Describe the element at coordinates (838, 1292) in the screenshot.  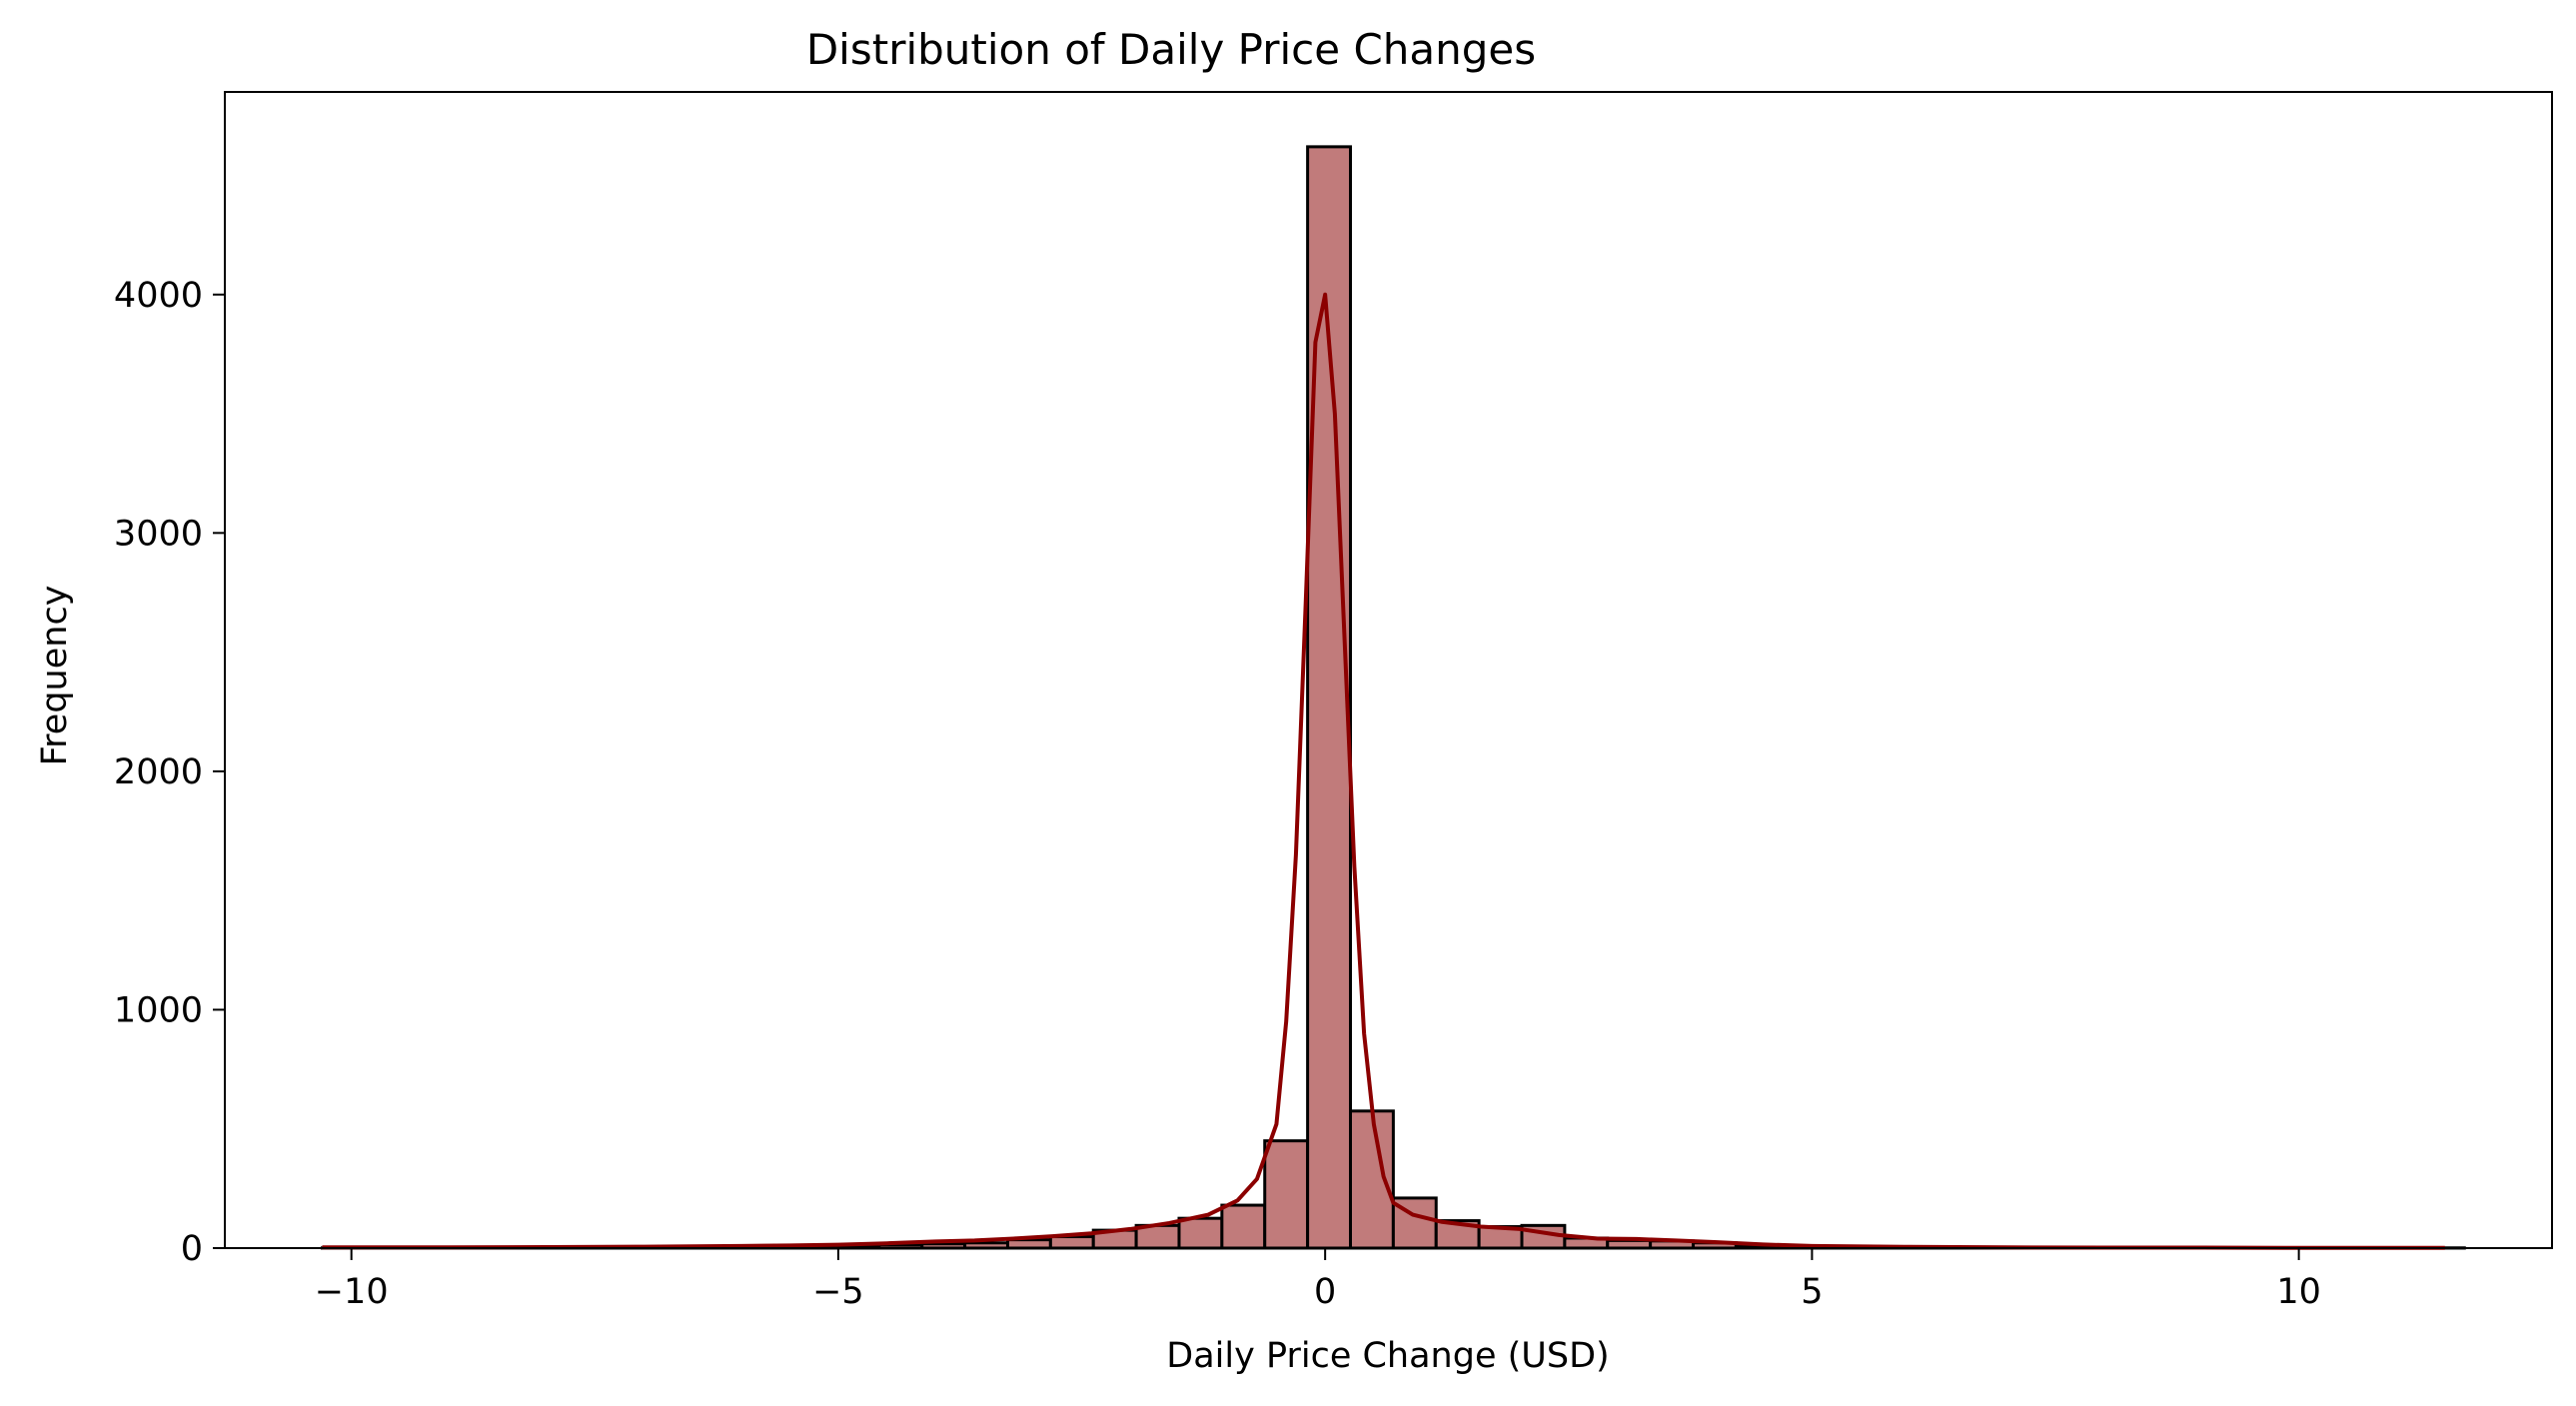
I see `x-tick-label: −5` at that location.